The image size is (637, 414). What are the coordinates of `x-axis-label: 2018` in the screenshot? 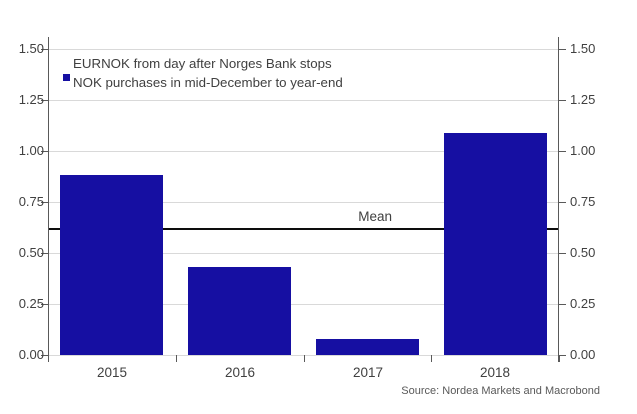 It's located at (495, 372).